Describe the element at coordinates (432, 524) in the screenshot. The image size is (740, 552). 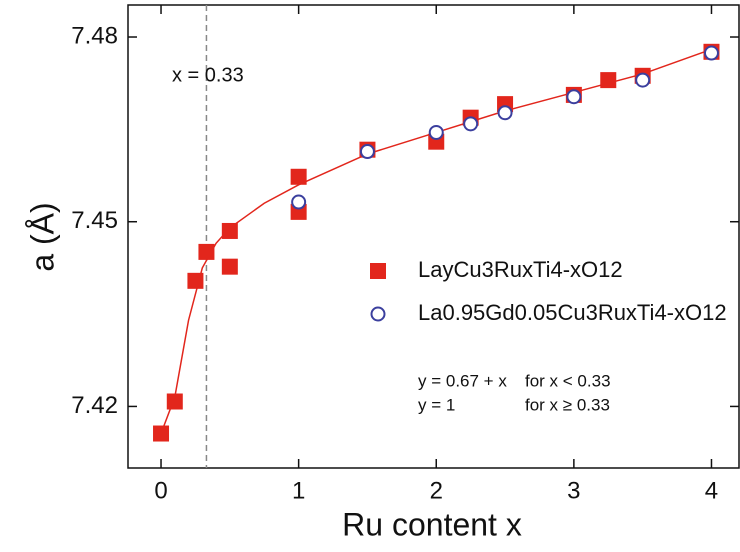
I see `x-axis-label: Ru content x` at that location.